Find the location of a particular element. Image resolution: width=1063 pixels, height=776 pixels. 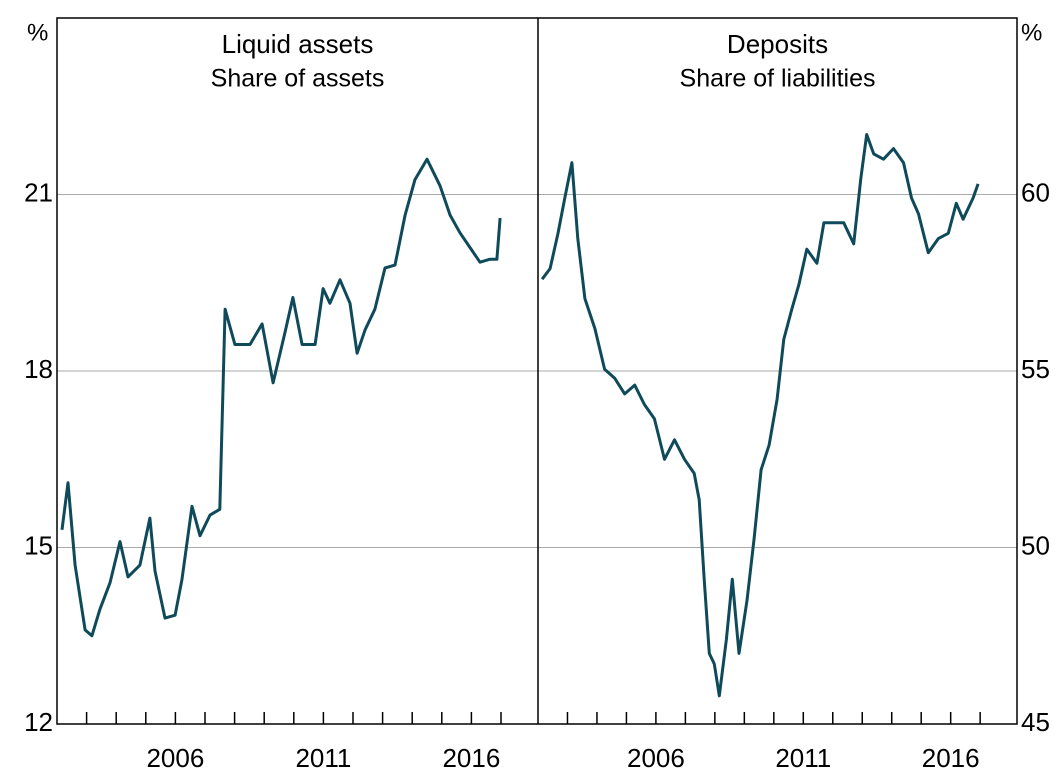

y-tick-label: 45 is located at coordinates (1035, 722).